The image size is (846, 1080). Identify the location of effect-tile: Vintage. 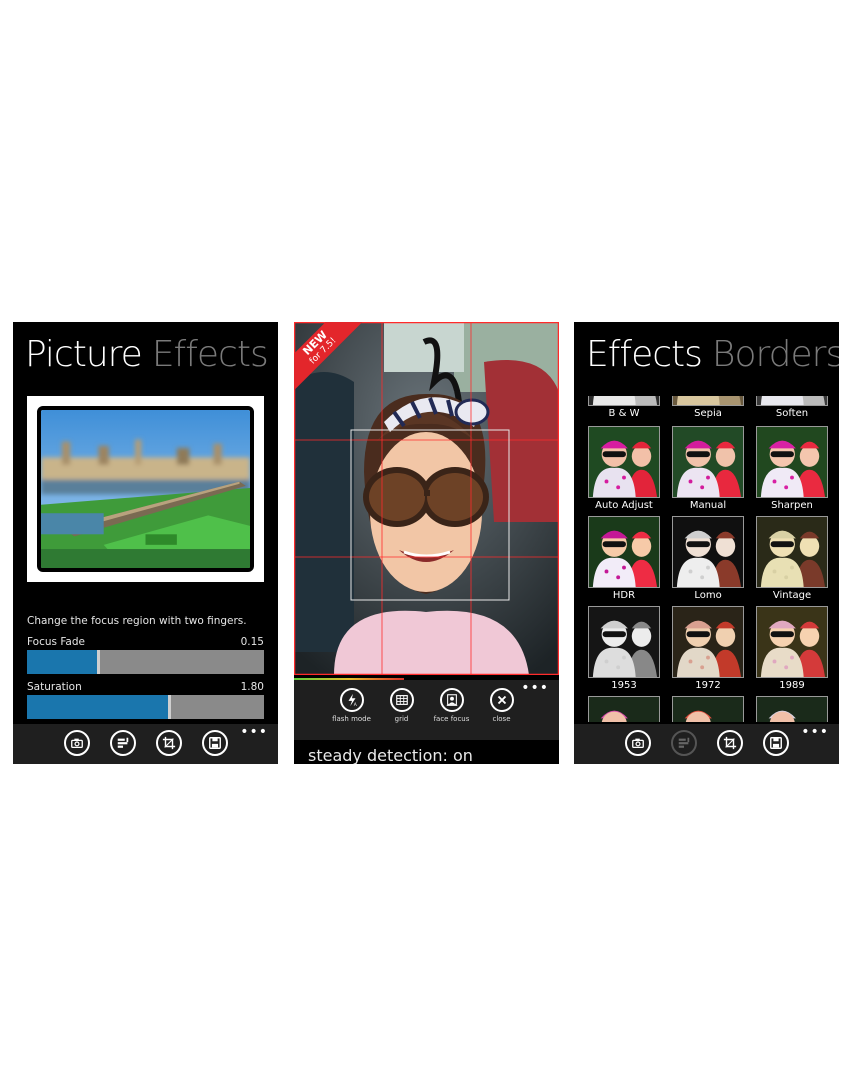
(792, 558).